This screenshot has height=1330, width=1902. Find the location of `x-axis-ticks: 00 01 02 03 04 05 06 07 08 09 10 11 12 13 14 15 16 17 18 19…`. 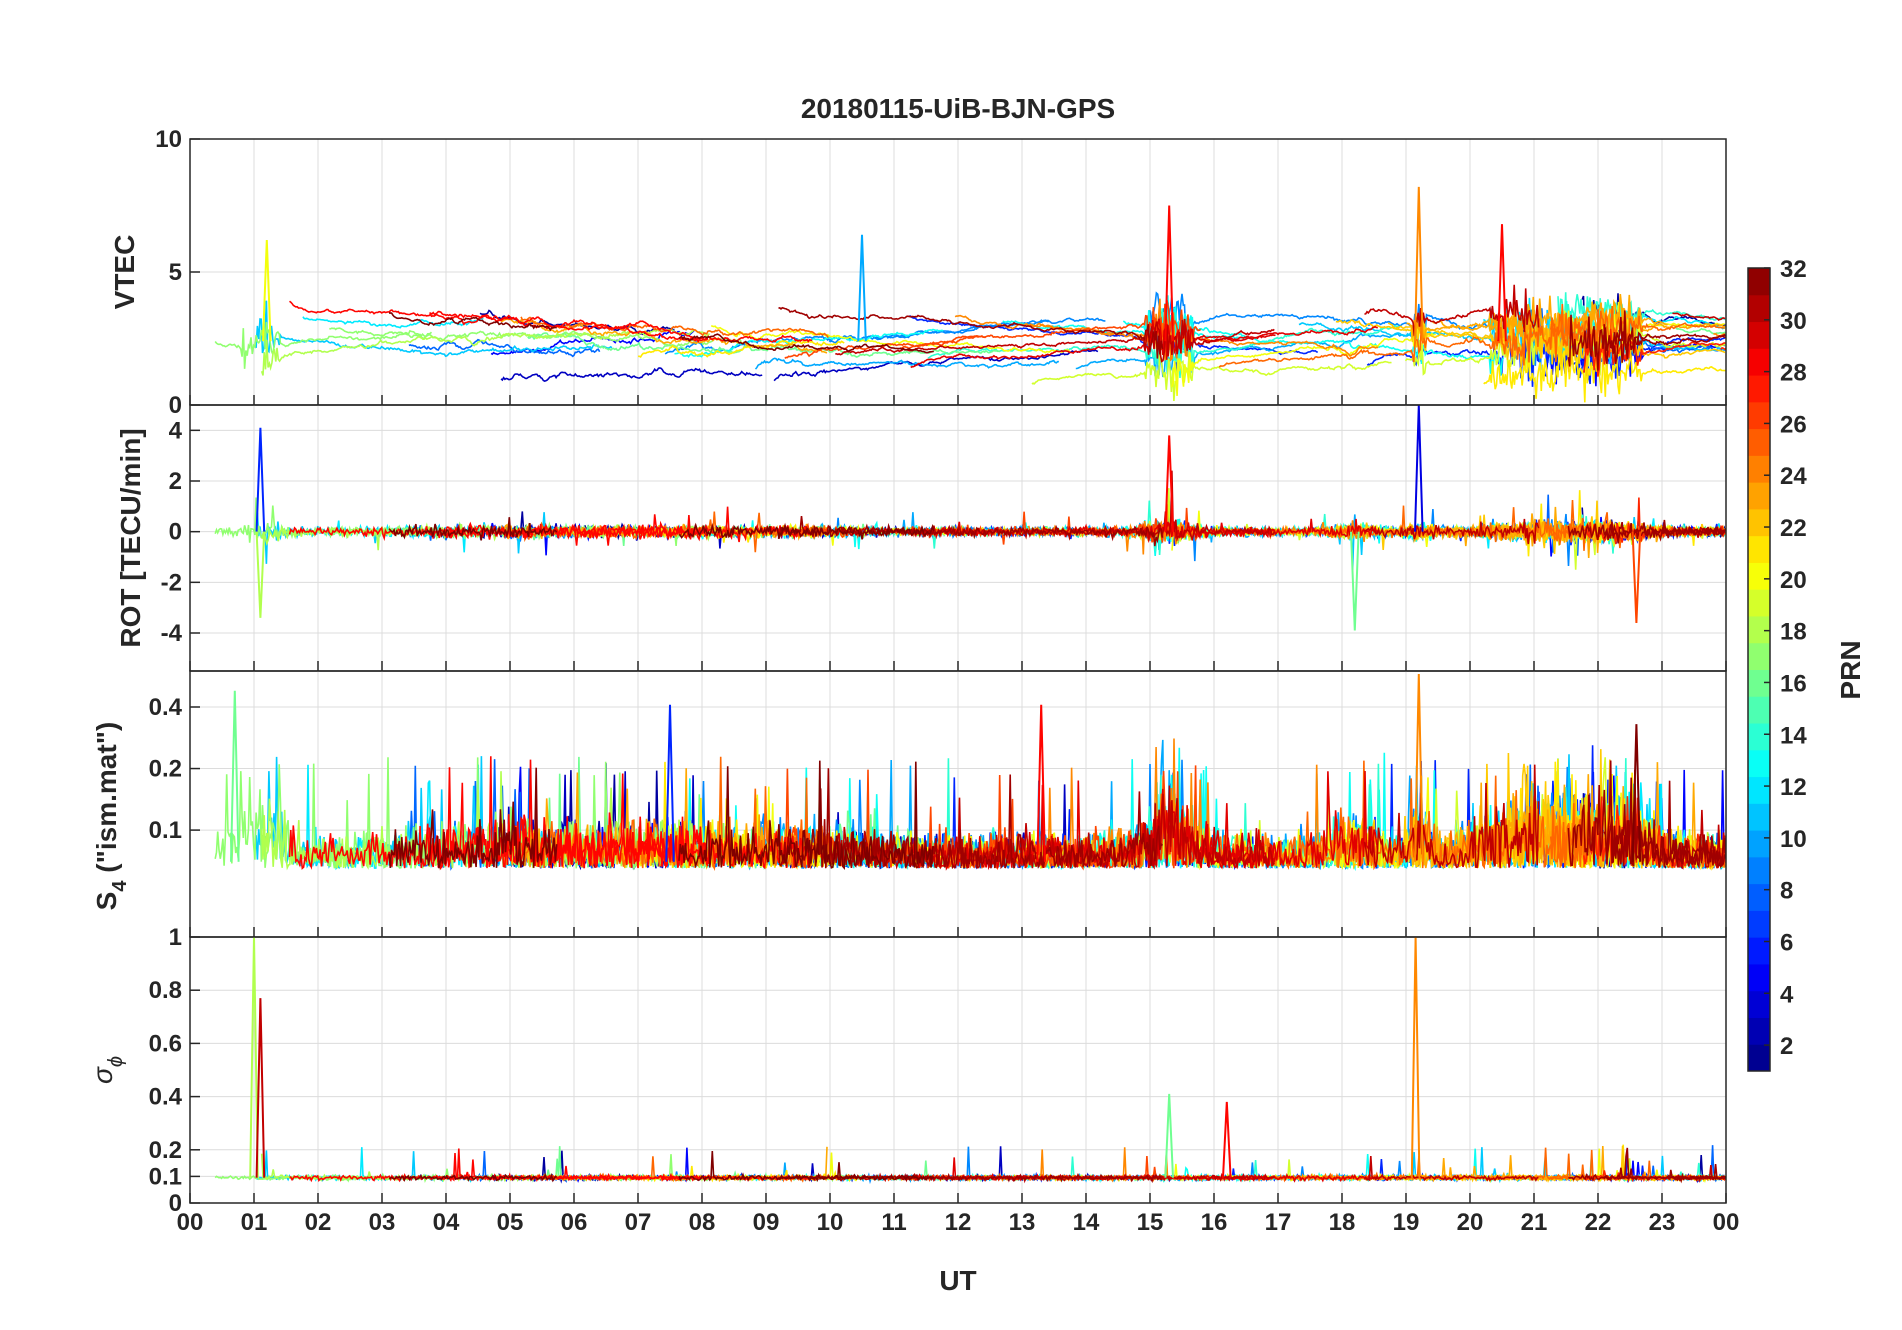

x-axis-ticks: 00 01 02 03 04 05 06 07 08 09 10 11 12 13 14 15 16 17 18 19… is located at coordinates (958, 1222).